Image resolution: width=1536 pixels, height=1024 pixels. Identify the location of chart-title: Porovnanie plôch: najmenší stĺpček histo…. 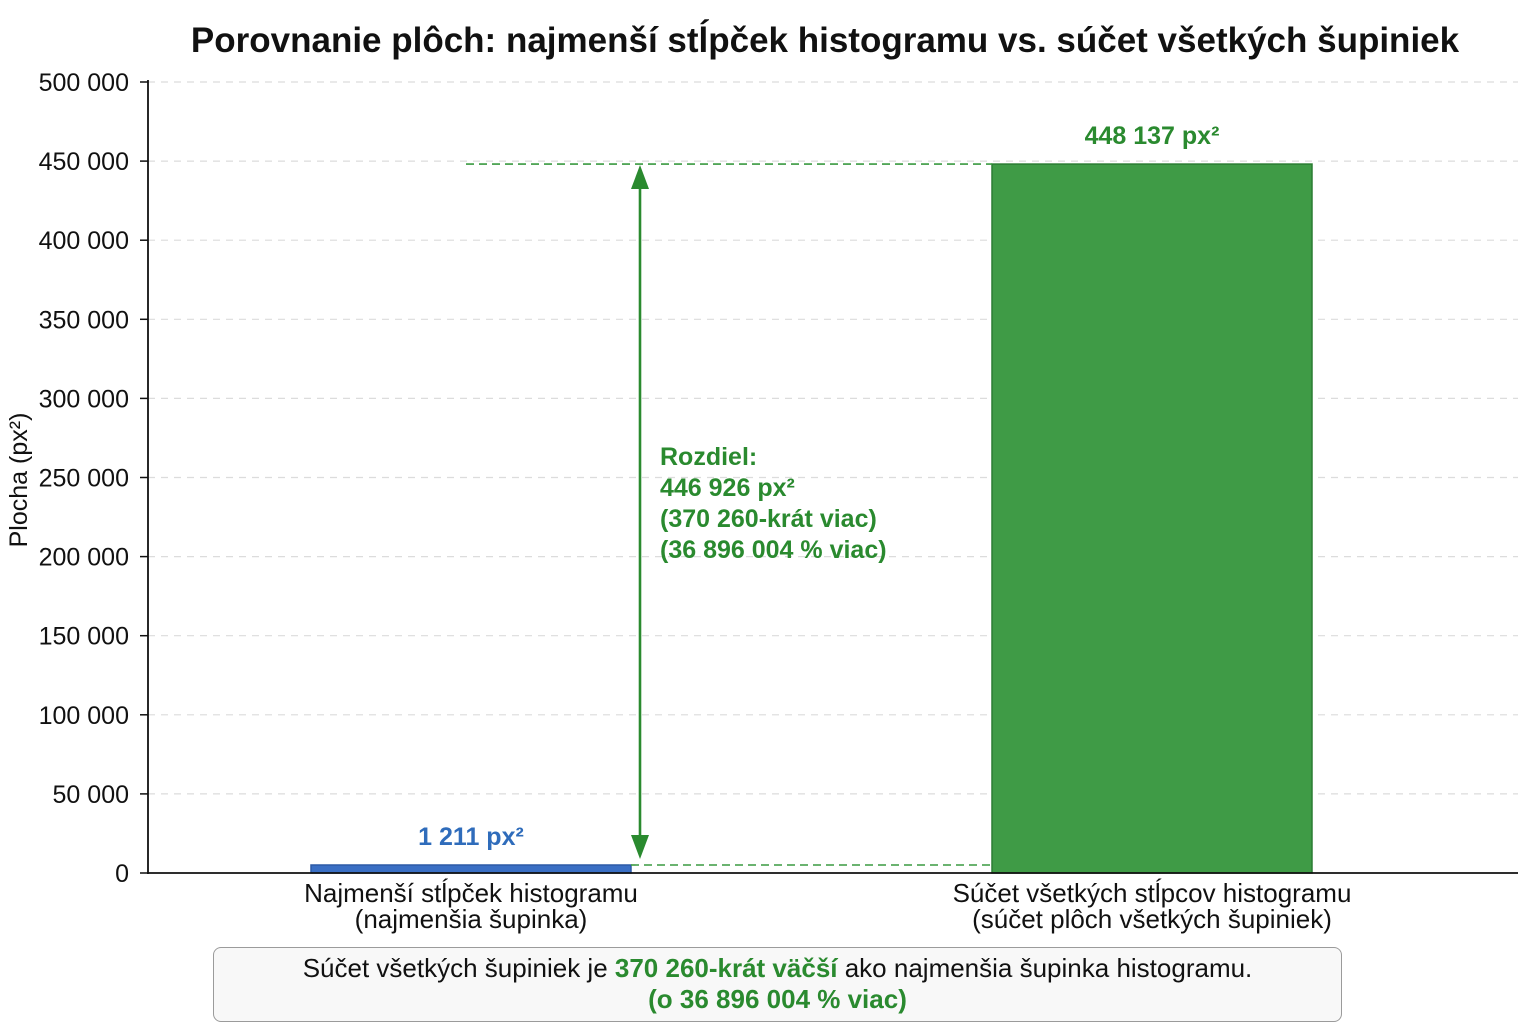
(825, 39).